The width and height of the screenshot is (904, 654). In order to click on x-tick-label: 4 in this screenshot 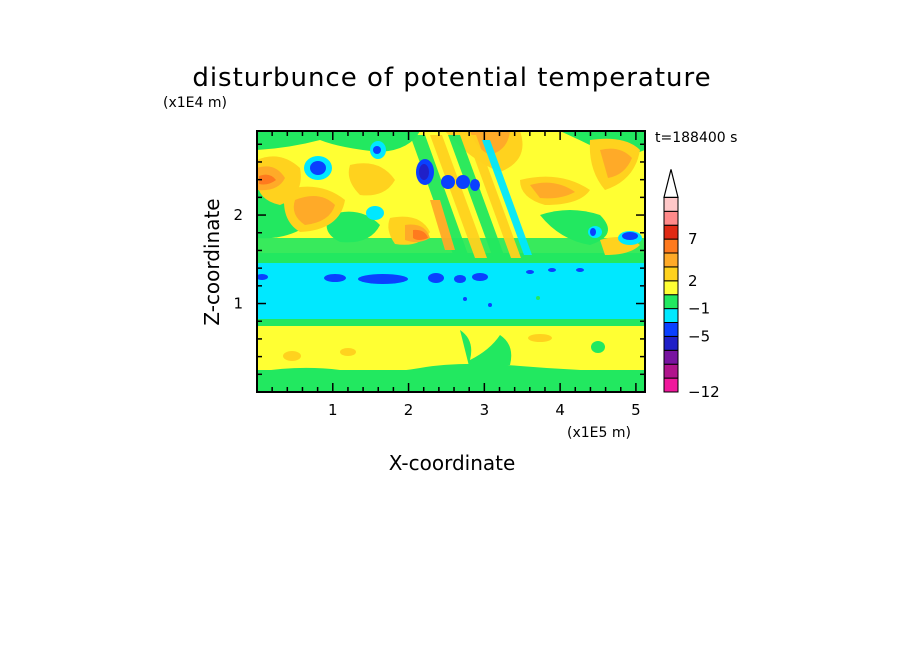, I will do `click(560, 410)`.